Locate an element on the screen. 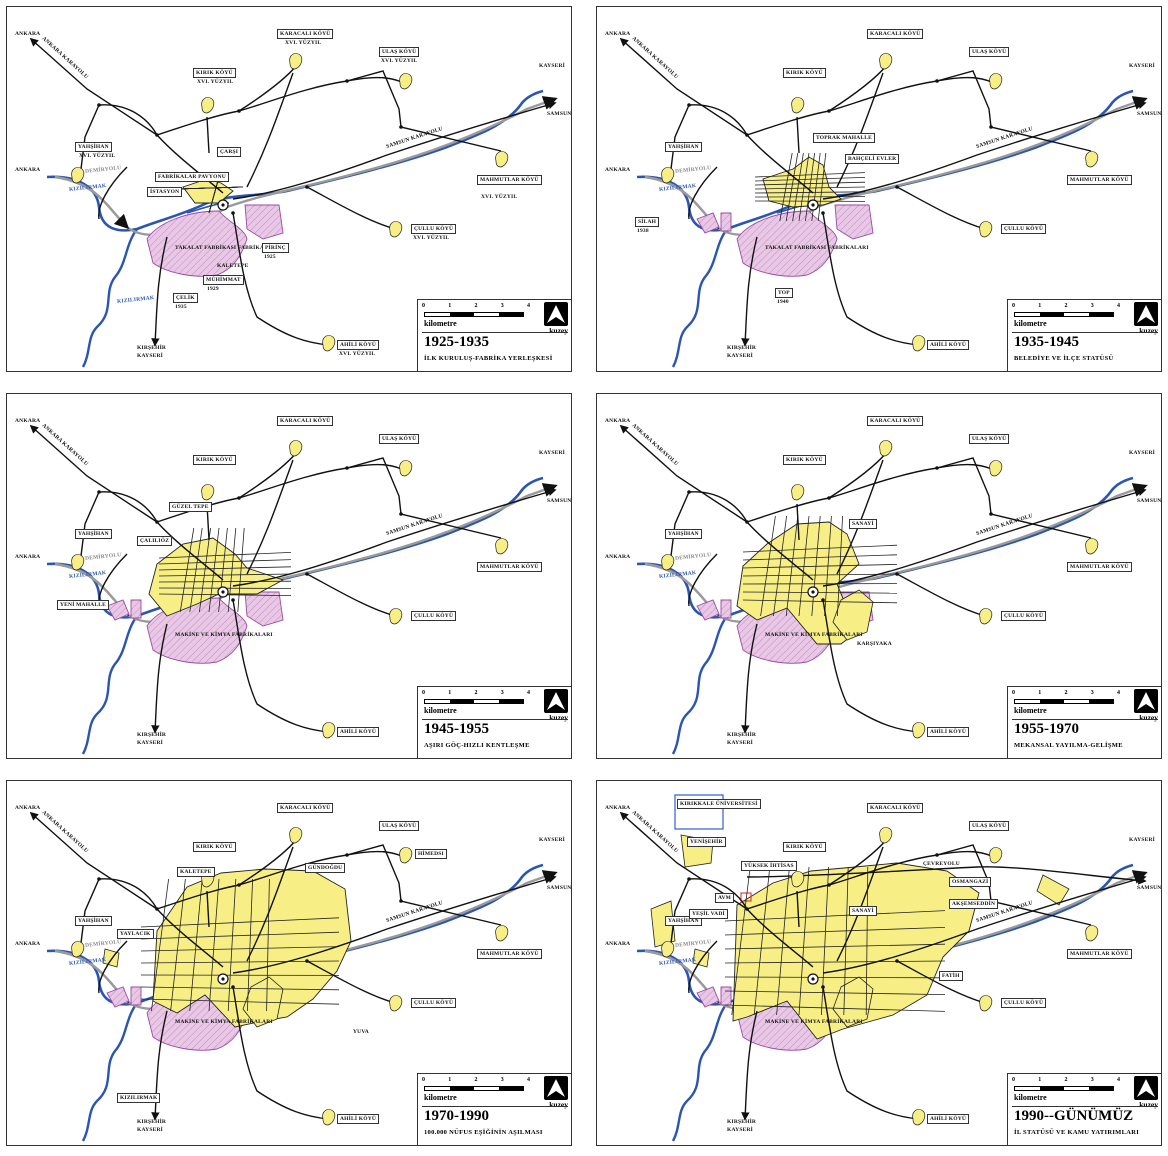 This screenshot has height=1156, width=1168. label-silah-yr: 1938 is located at coordinates (643, 231).